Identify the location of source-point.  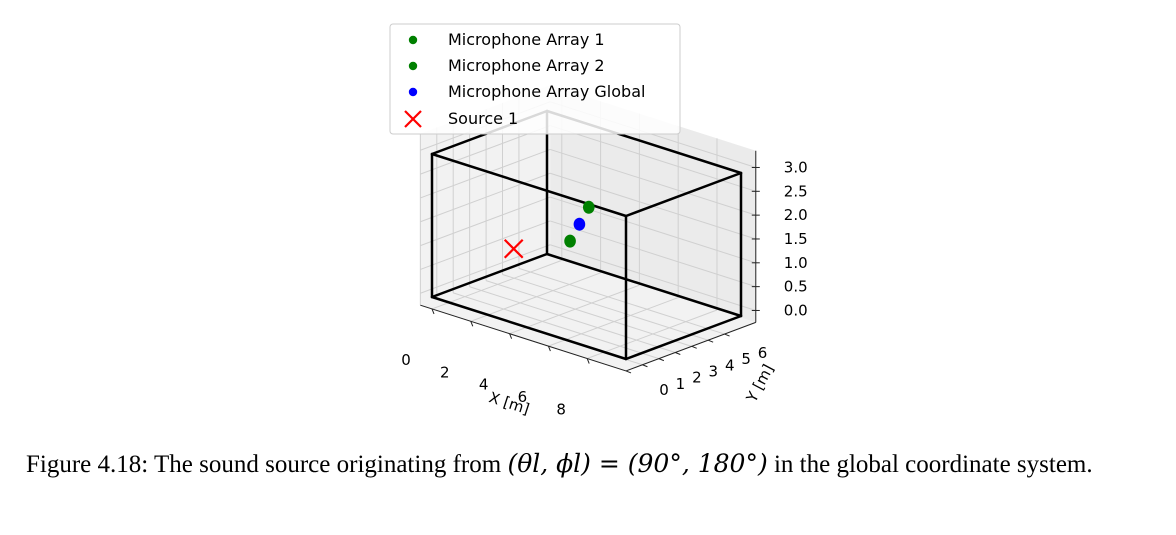
(513, 248).